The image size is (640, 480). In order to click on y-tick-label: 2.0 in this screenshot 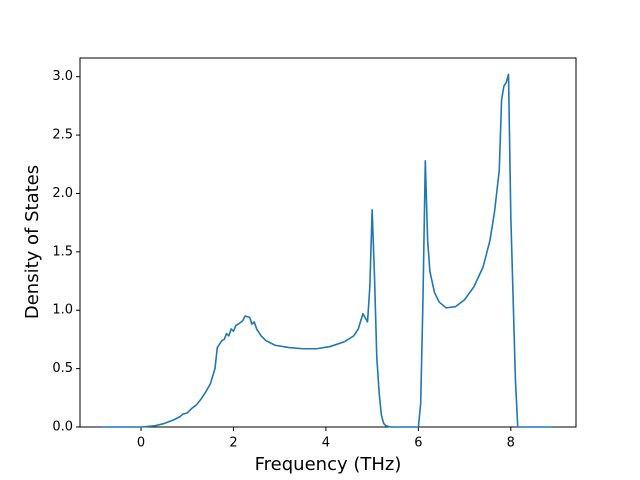, I will do `click(62, 193)`.